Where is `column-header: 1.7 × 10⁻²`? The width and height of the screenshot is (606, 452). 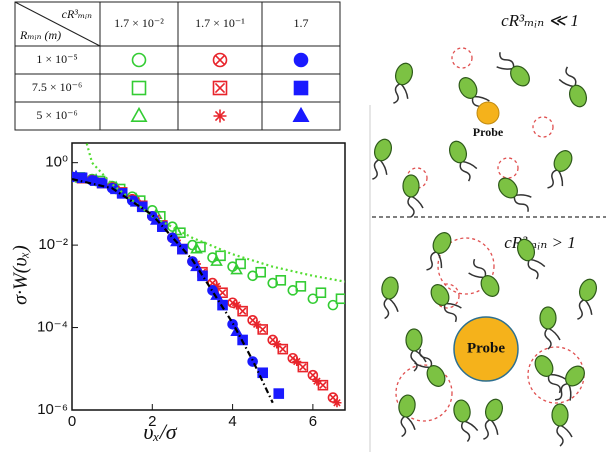 column-header: 1.7 × 10⁻² is located at coordinates (139, 23).